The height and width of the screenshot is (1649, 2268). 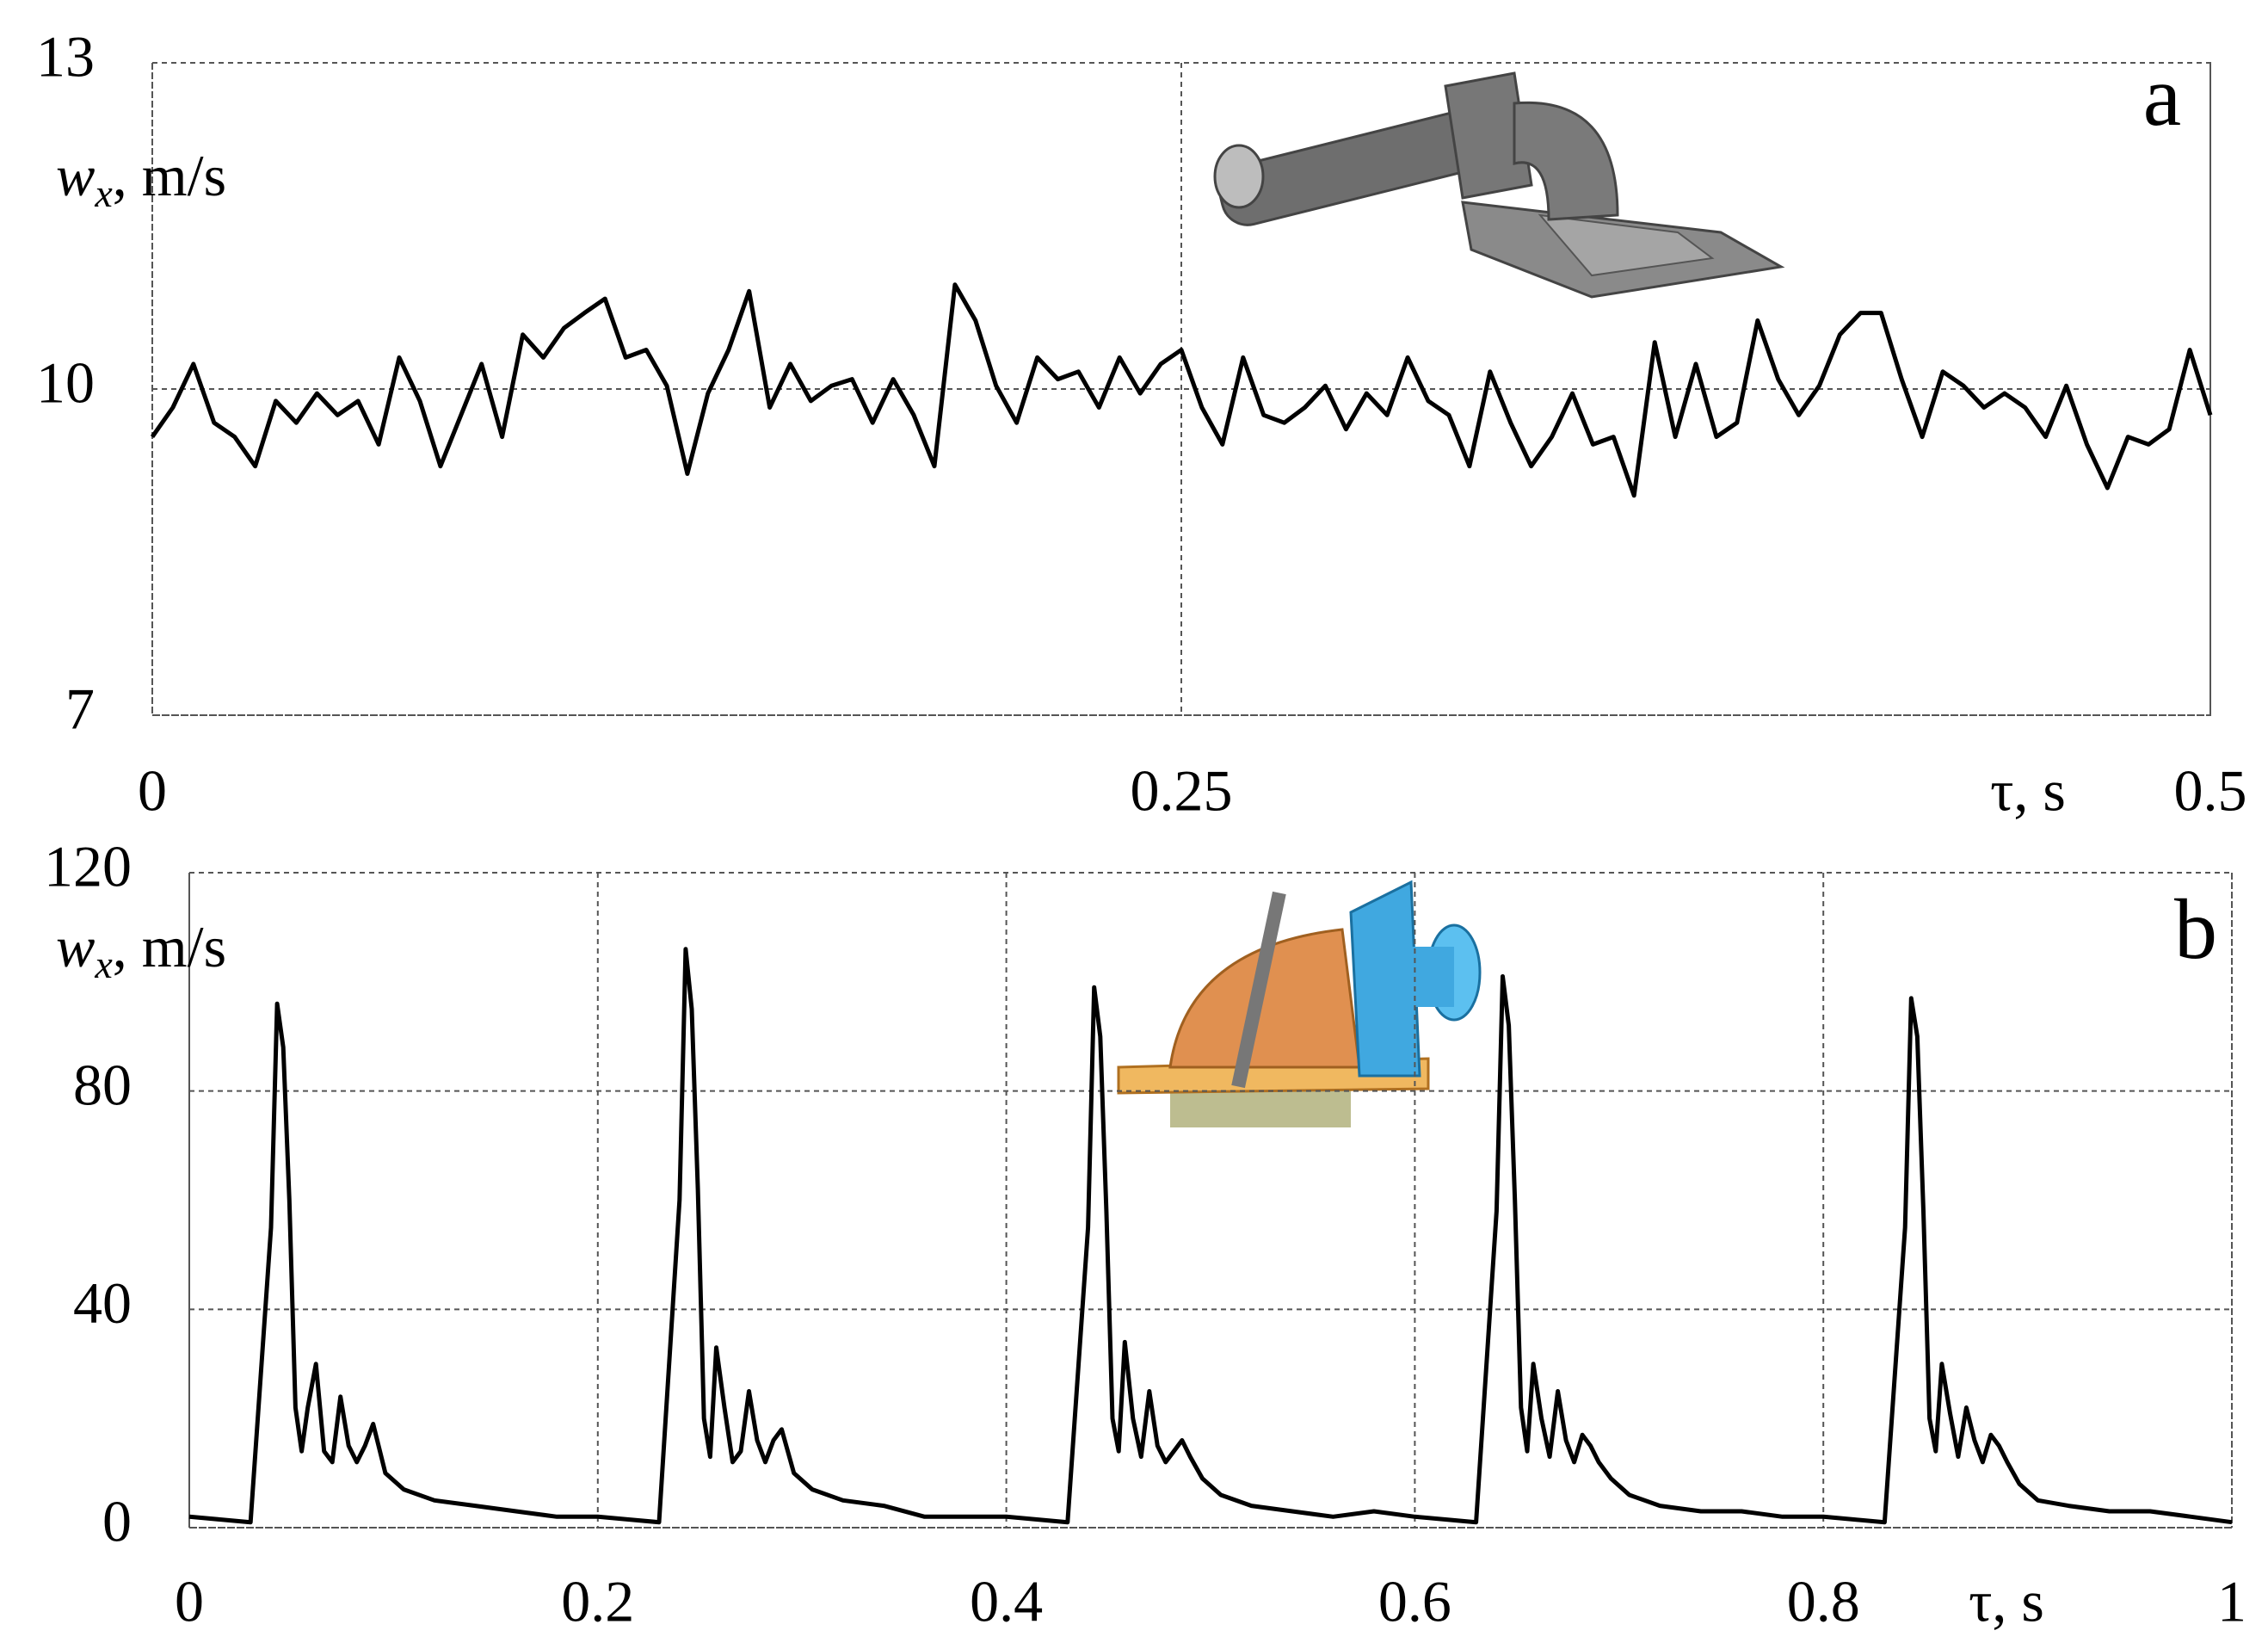 I want to click on y-tick-label: 80, so click(x=102, y=1084).